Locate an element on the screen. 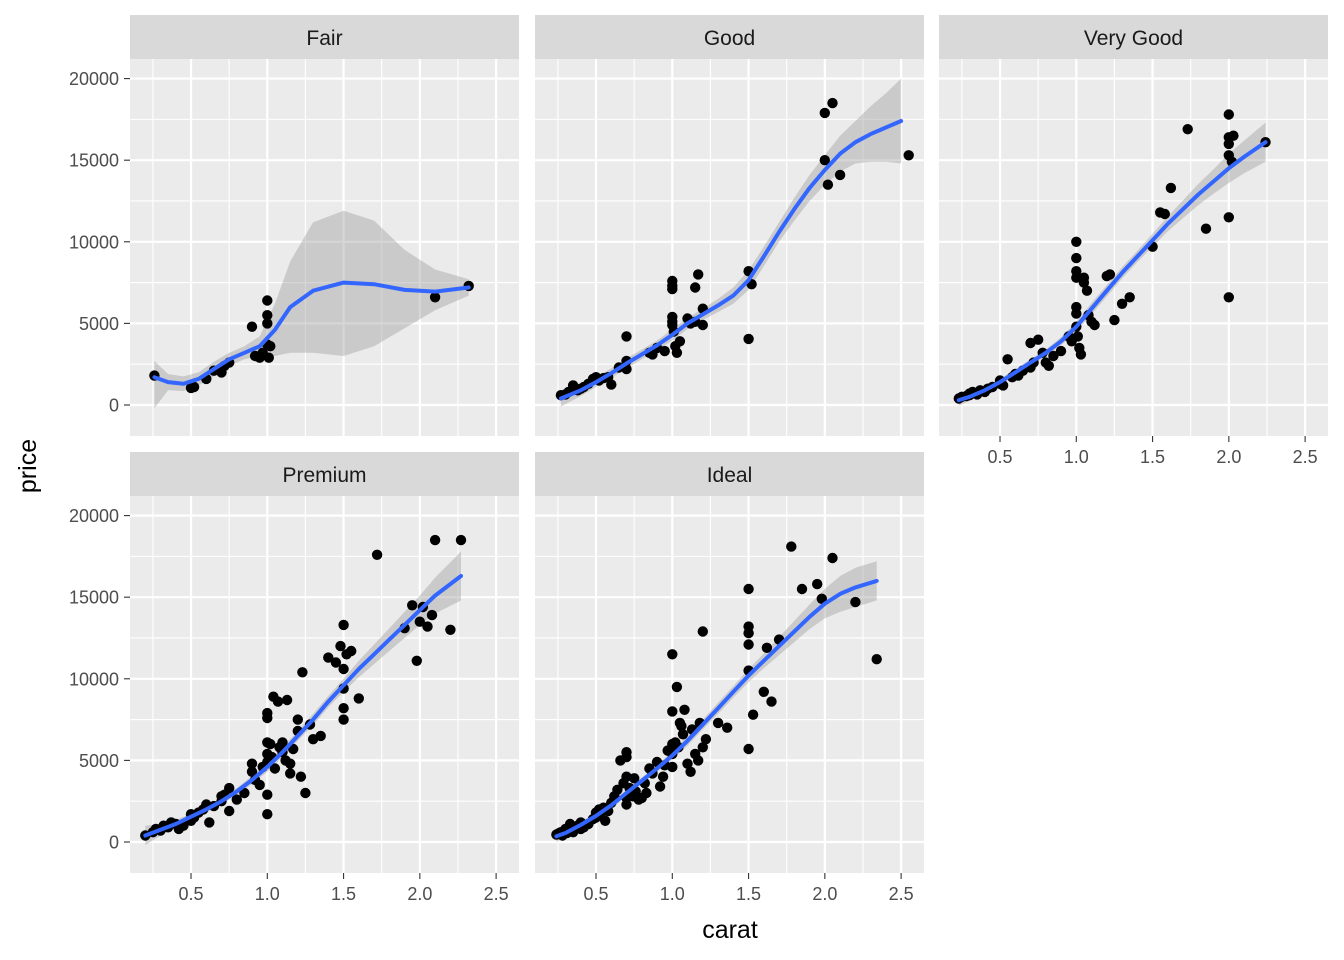 The height and width of the screenshot is (960, 1344). y-tick-label: 0 is located at coordinates (114, 842).